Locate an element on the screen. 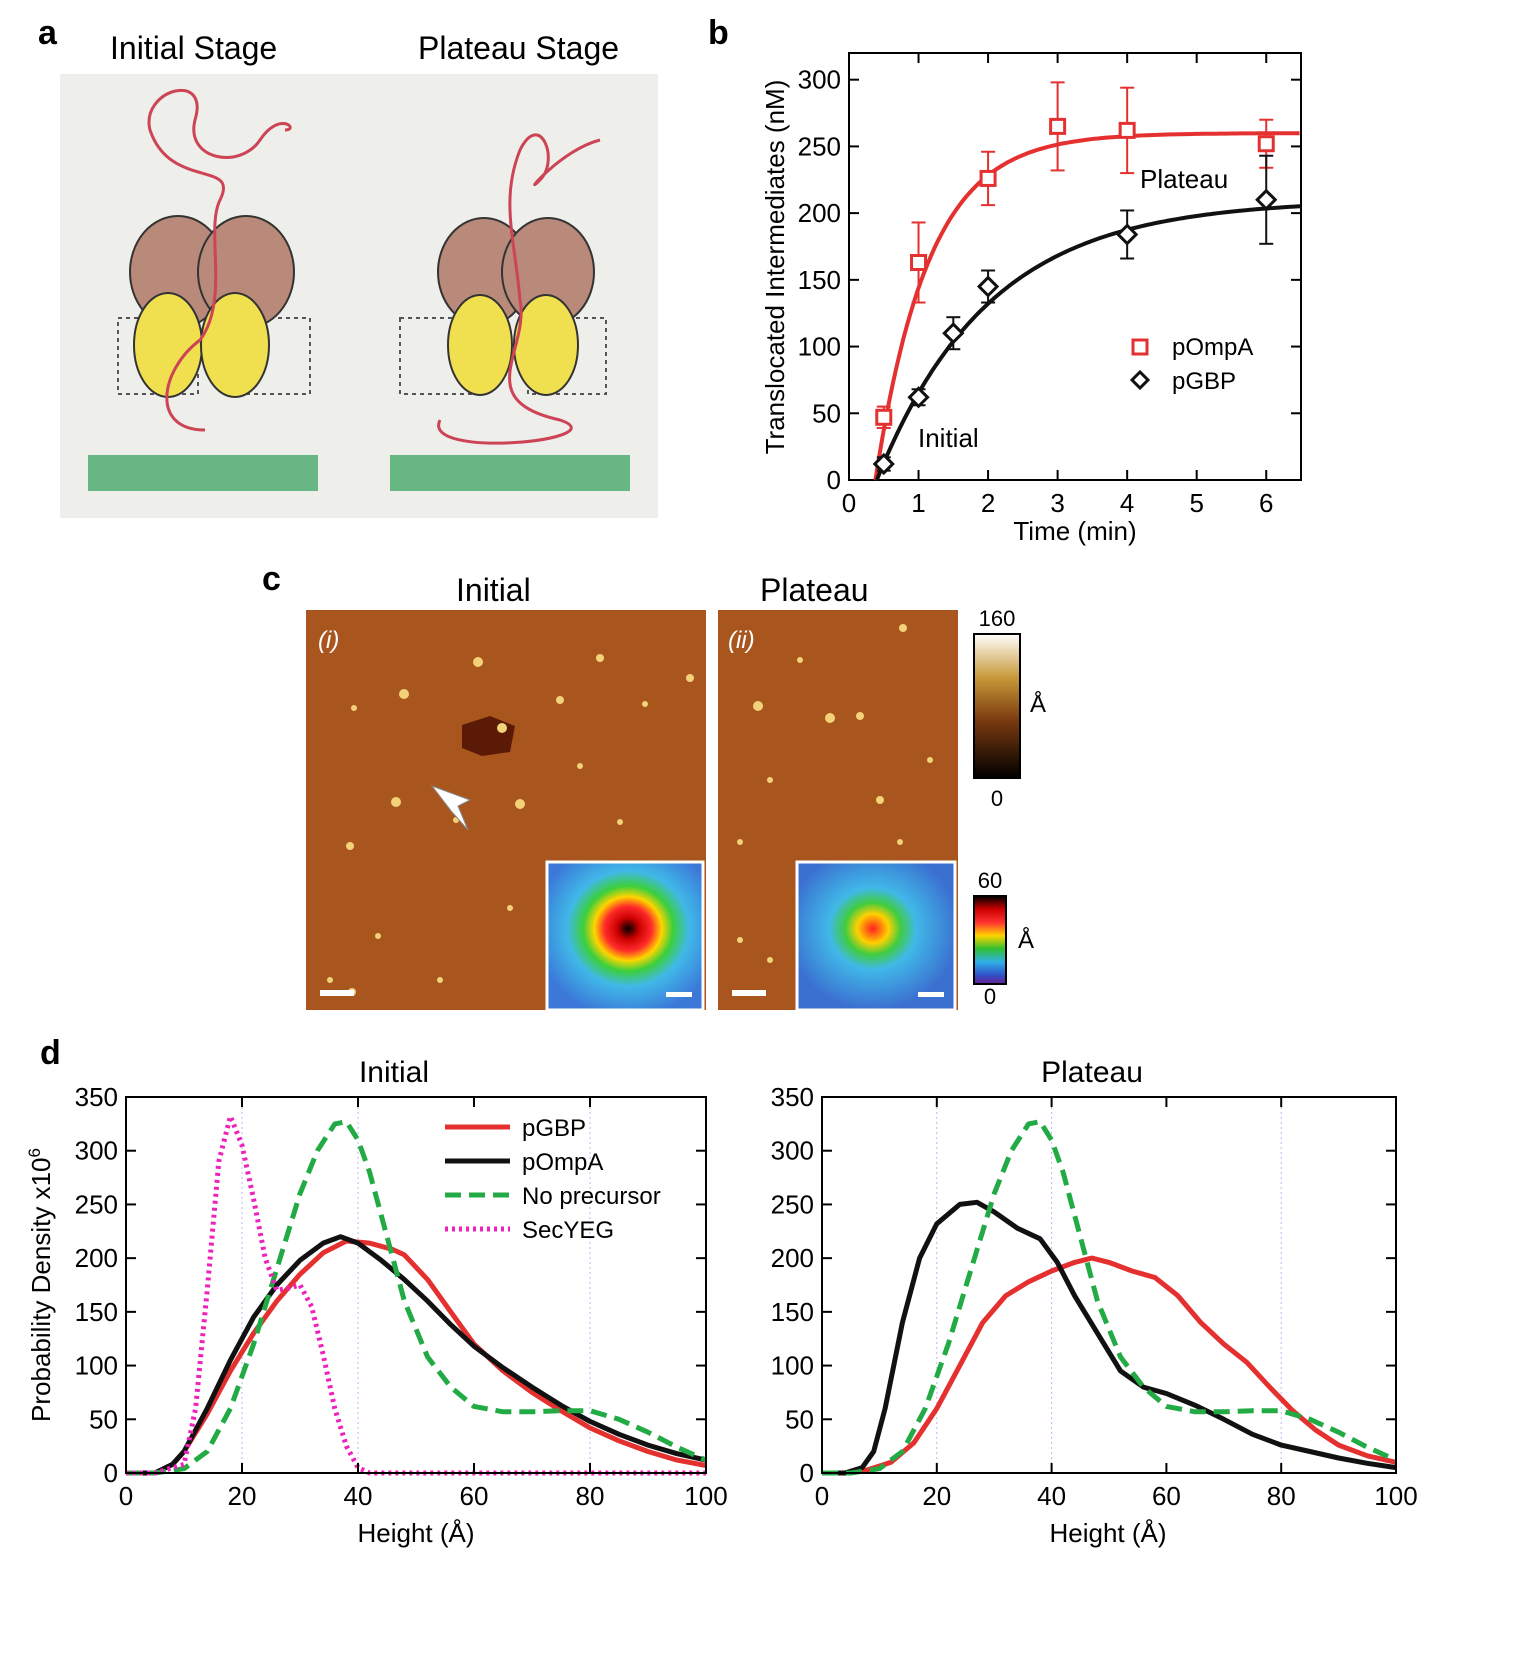 This screenshot has height=1658, width=1516. chart-b-annotation-initial: Initial is located at coordinates (948, 438).